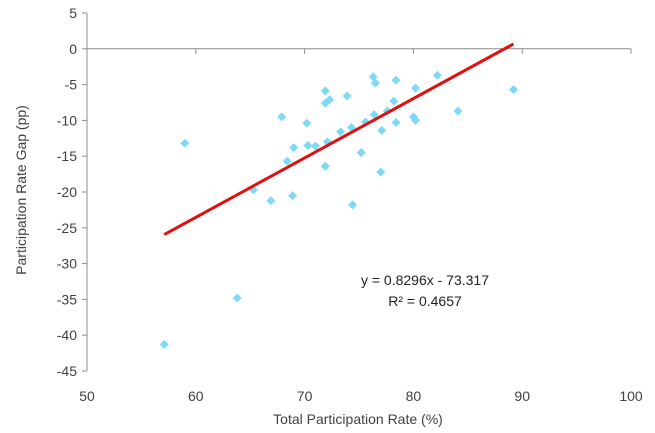  What do you see at coordinates (67, 299) in the screenshot?
I see `y-tick-label: -35` at bounding box center [67, 299].